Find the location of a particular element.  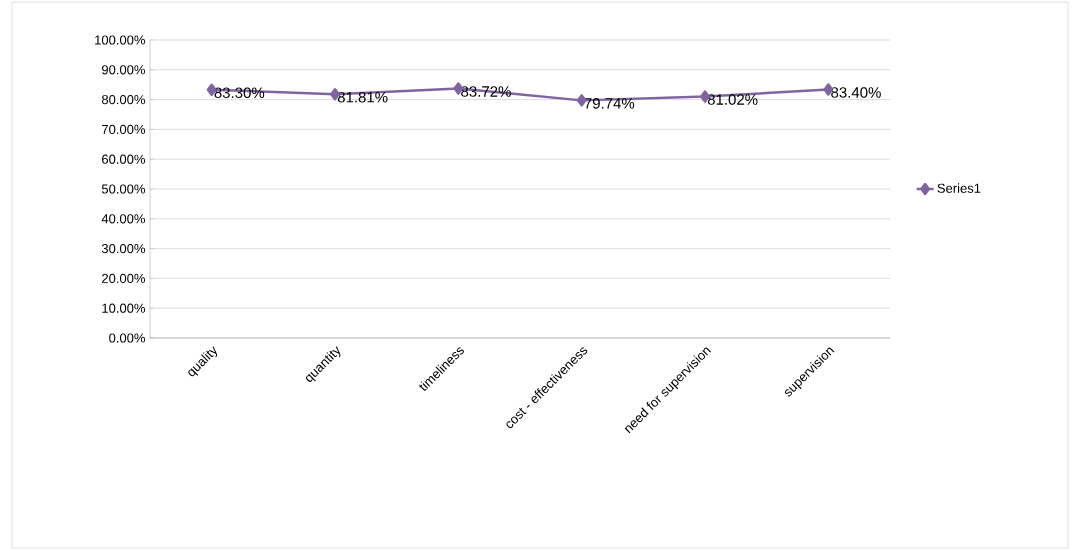

y-tick-label: 20.00% is located at coordinates (123, 278).